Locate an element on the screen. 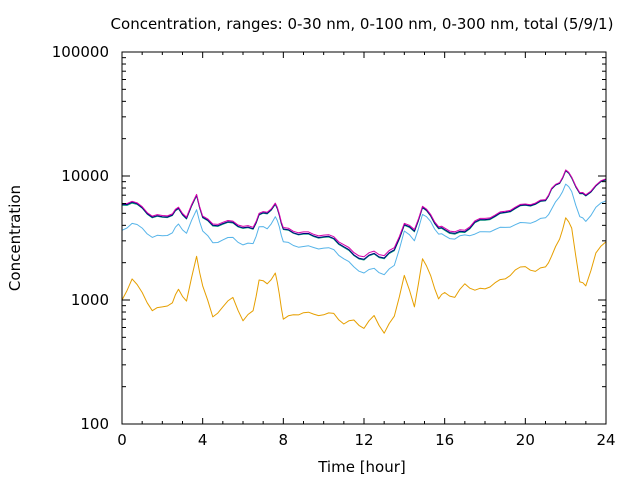  x-tick-label: 20 is located at coordinates (525, 440).